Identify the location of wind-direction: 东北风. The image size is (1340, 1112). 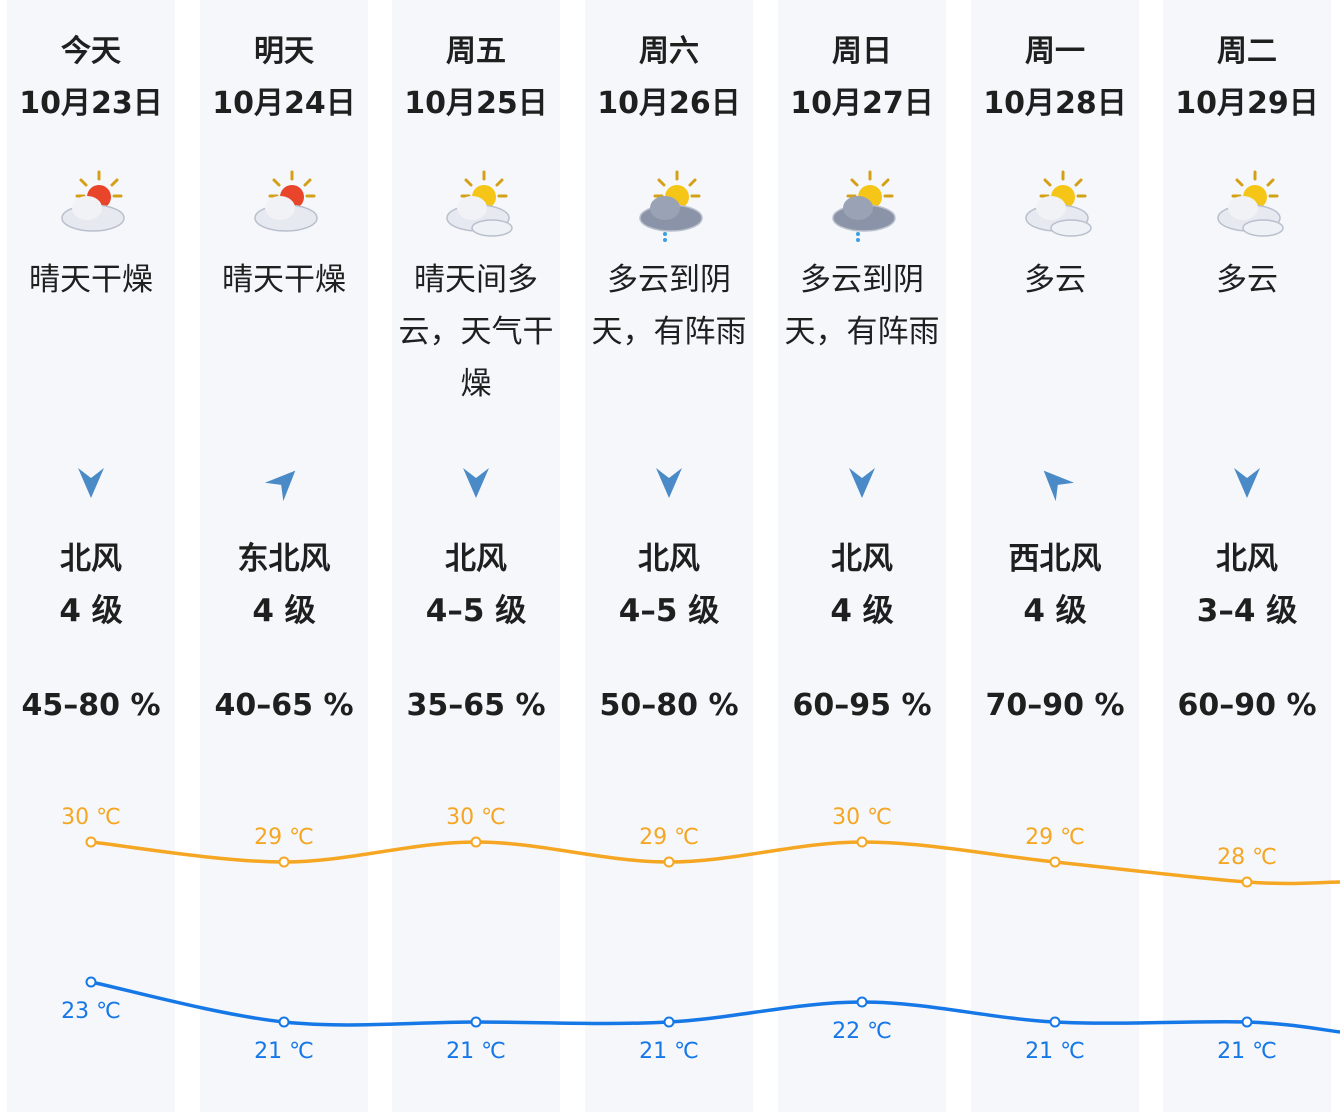
(284, 559).